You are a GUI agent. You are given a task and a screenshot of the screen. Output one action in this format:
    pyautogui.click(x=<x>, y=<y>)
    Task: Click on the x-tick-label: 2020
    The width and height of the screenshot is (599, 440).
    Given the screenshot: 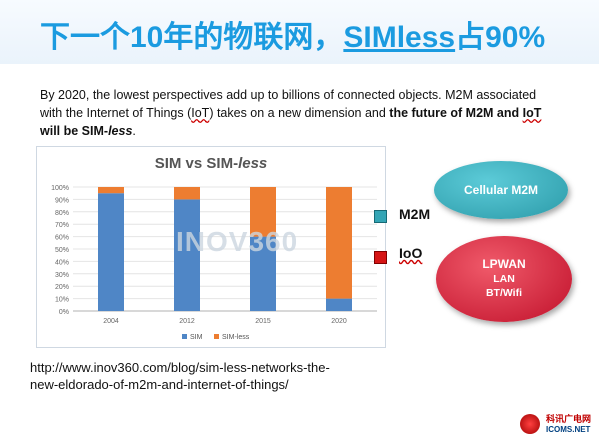 What is the action you would take?
    pyautogui.click(x=339, y=321)
    